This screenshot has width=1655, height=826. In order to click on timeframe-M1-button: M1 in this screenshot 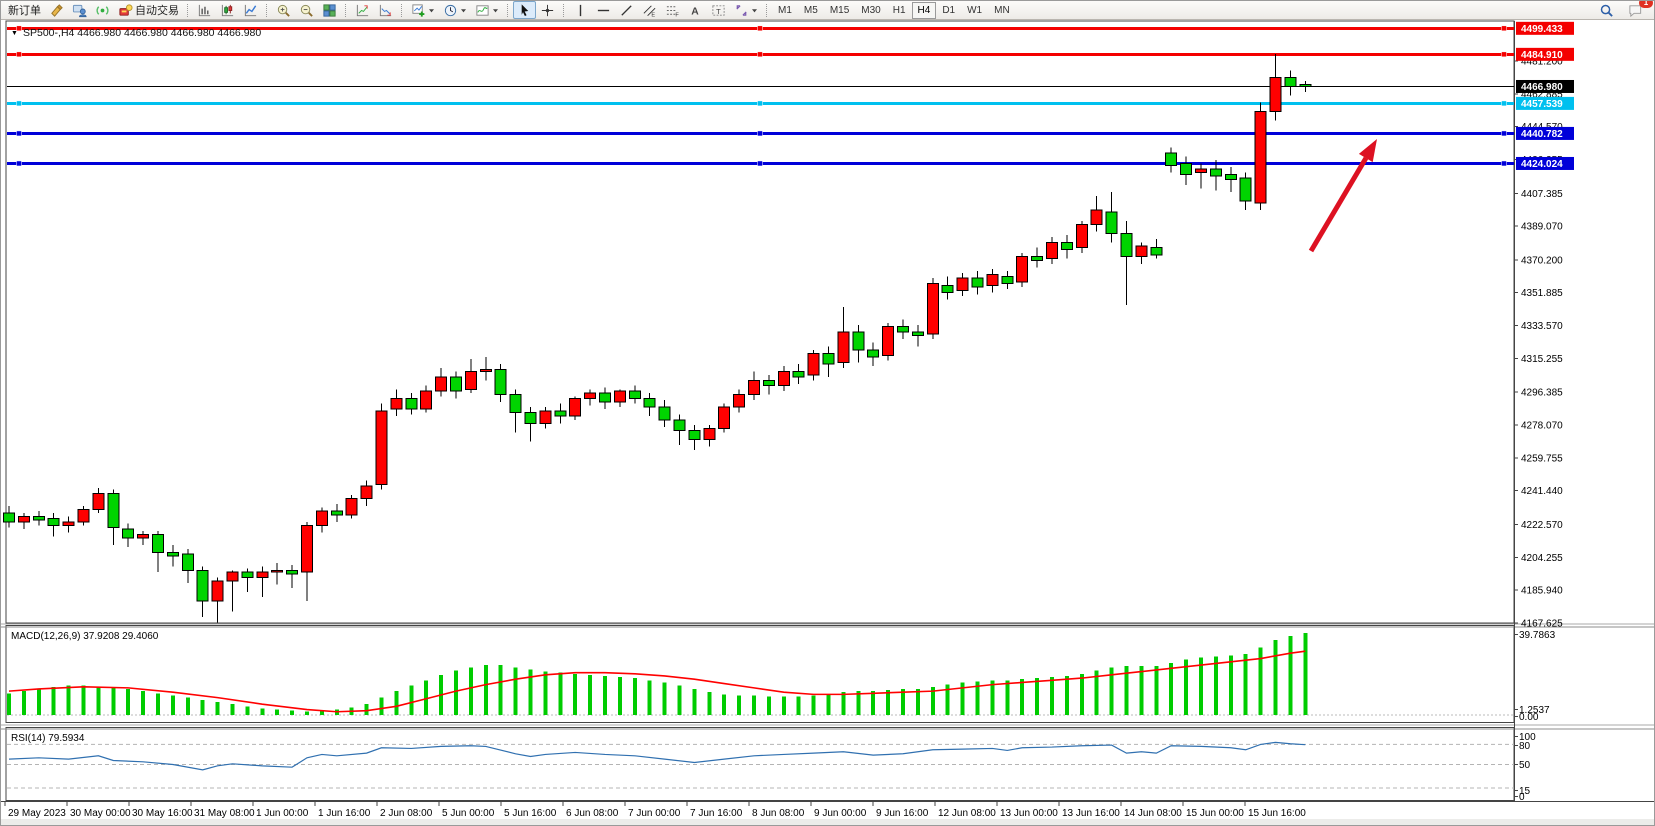, I will do `click(785, 10)`.